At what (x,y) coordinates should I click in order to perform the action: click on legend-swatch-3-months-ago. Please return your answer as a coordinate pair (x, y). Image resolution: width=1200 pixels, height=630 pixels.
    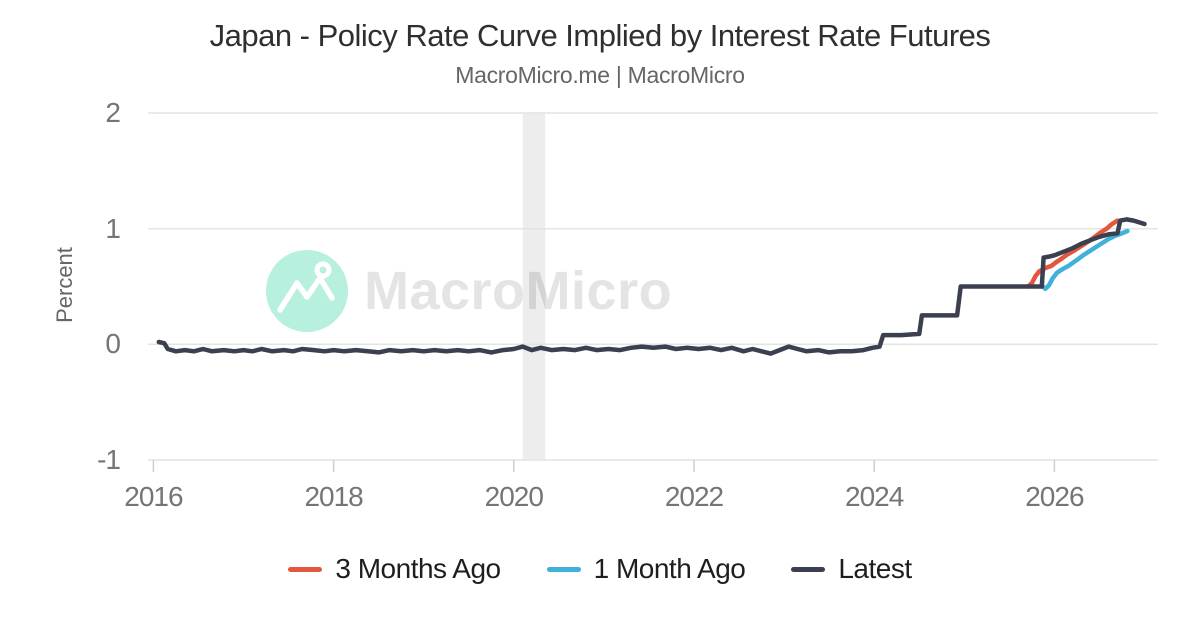
    Looking at the image, I should click on (305, 569).